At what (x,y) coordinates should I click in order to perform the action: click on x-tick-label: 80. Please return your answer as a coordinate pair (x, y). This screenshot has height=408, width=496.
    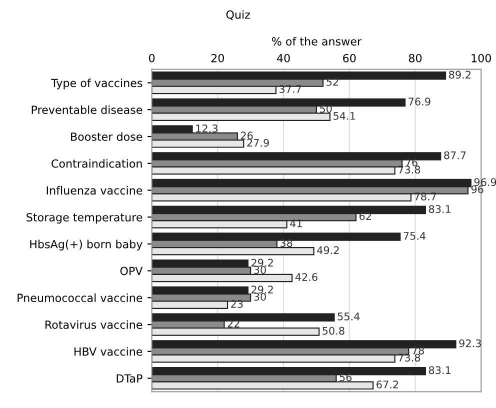
    Looking at the image, I should click on (415, 58).